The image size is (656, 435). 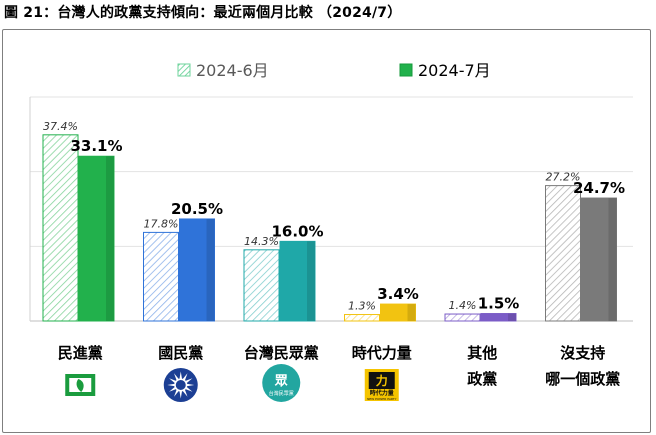 I want to click on value-label-2024-06: 37.4%, so click(x=60, y=126).